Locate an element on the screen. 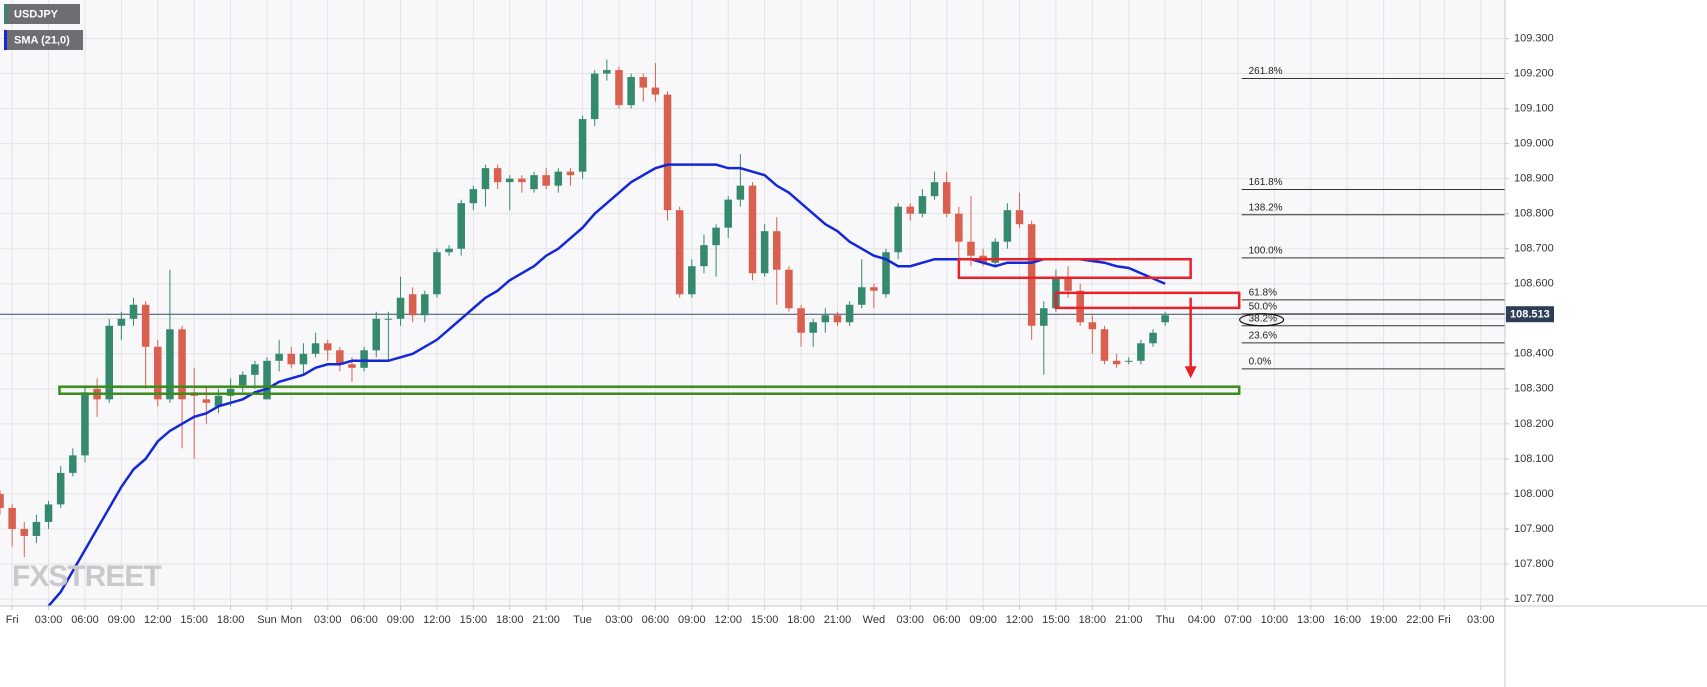 The width and height of the screenshot is (1707, 687). fib-label: 100.0% is located at coordinates (1266, 250).